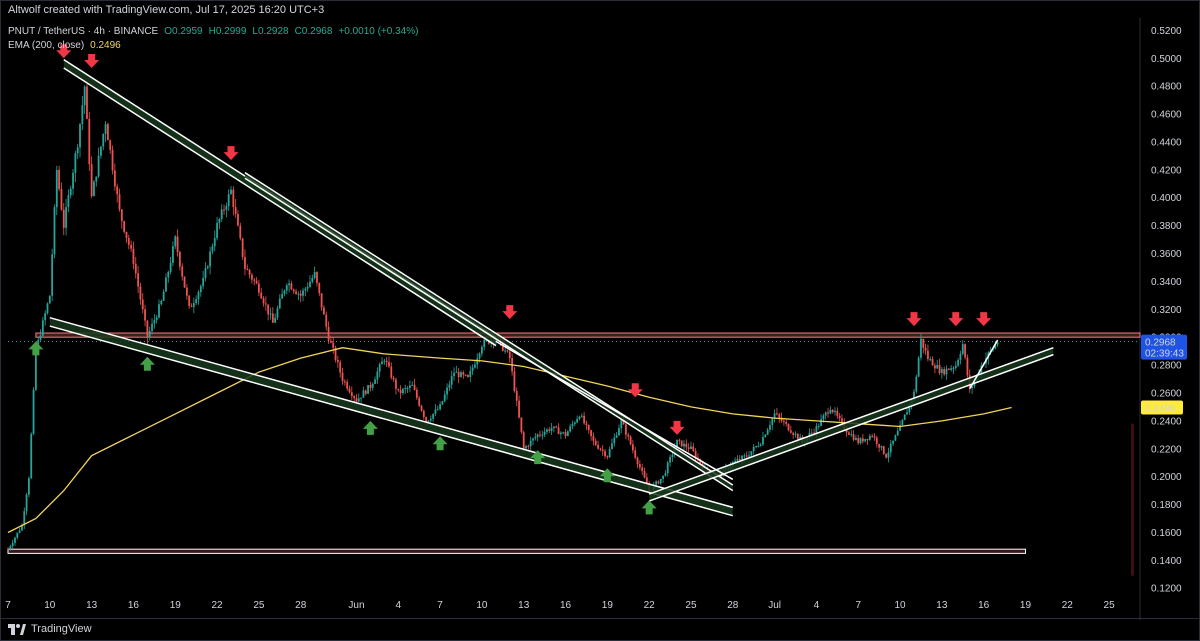  I want to click on price-tick-label: 0.5000, so click(1166, 59).